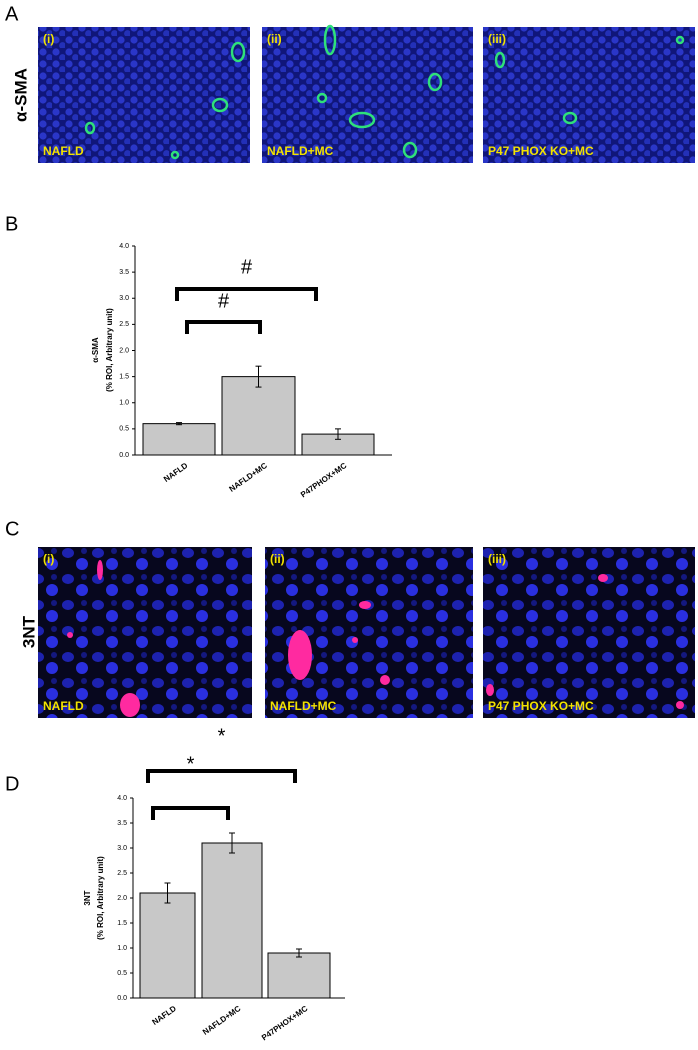 The width and height of the screenshot is (698, 1050). What do you see at coordinates (95, 350) in the screenshot?
I see `y-axis-title: α-SMA` at bounding box center [95, 350].